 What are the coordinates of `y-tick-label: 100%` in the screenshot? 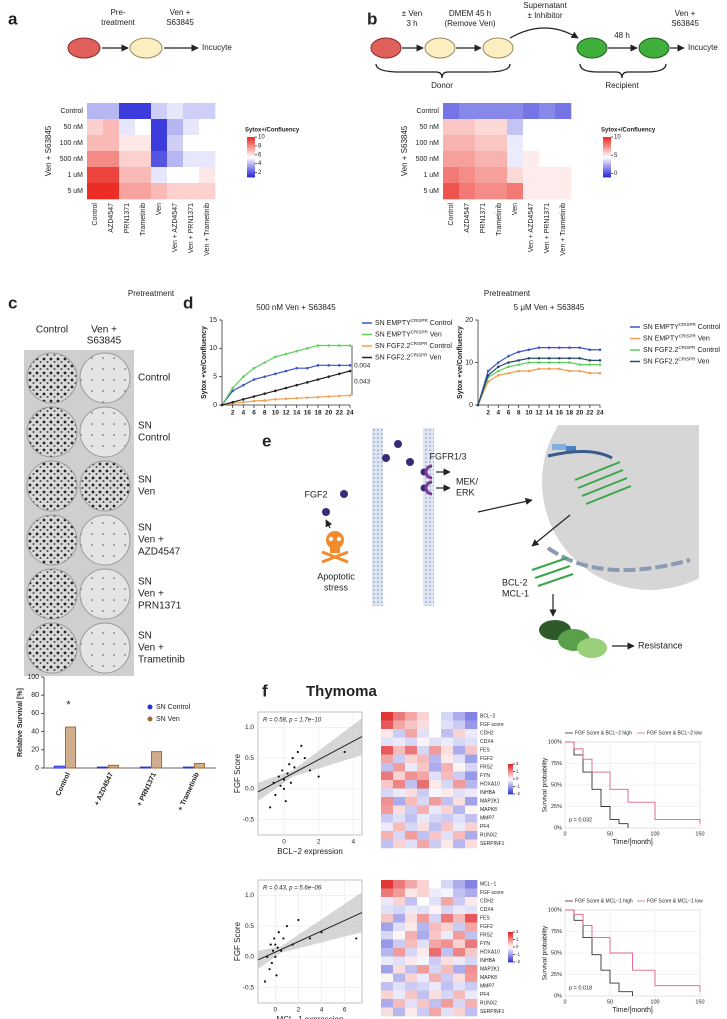 It's located at (555, 742).